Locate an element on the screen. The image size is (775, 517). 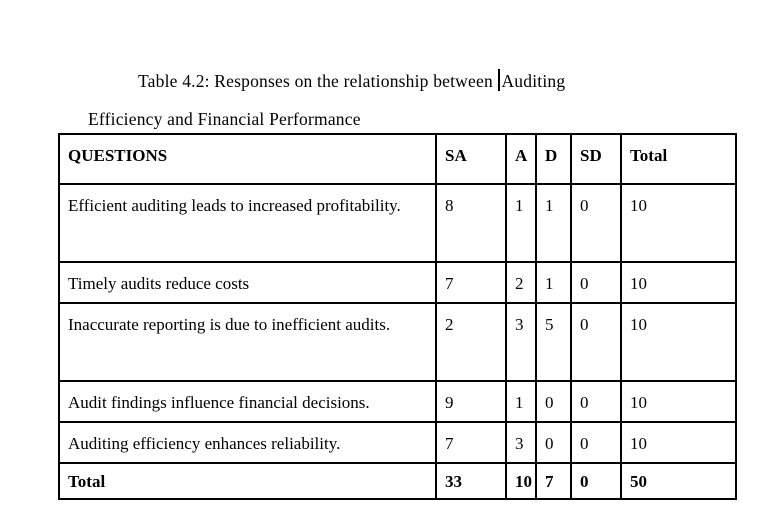
sa-cell: 8 is located at coordinates (471, 223).